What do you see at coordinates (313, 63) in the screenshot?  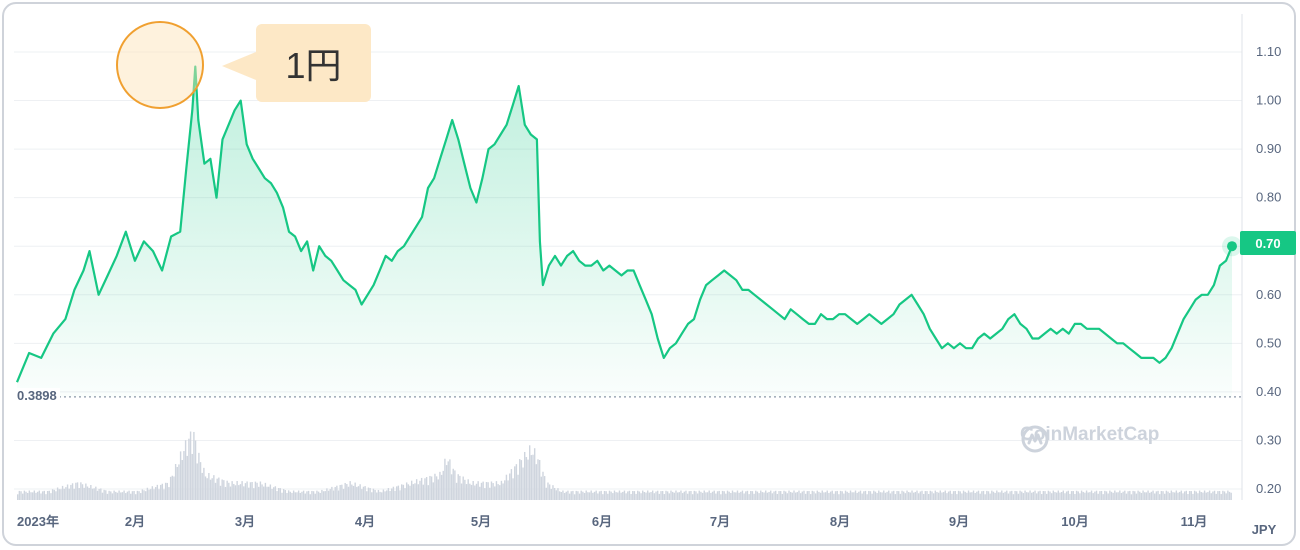 I see `annotation-callout: 1円` at bounding box center [313, 63].